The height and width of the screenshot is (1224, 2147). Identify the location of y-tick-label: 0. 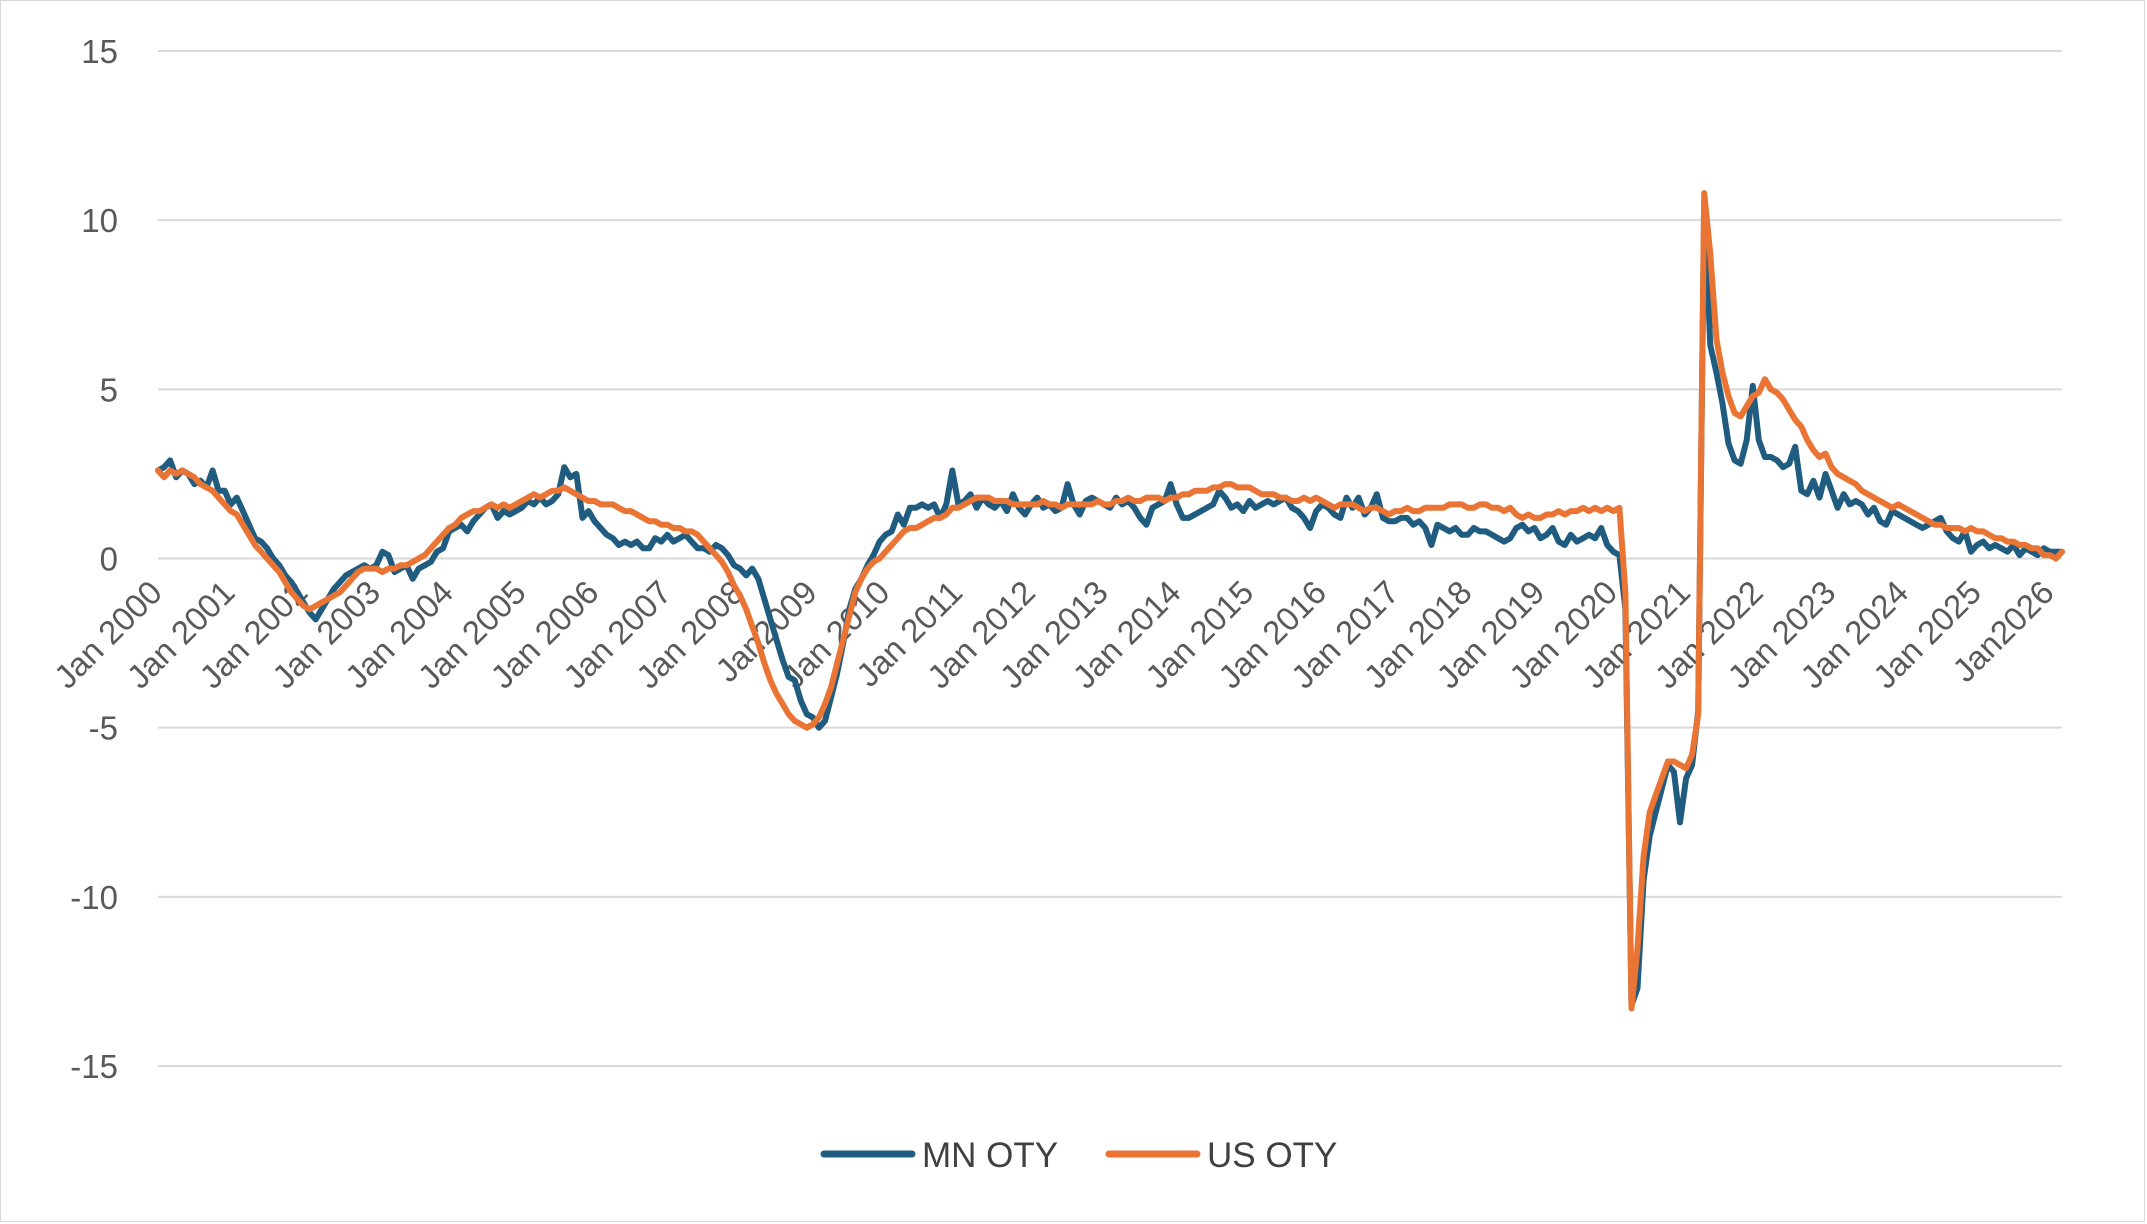
(109, 559).